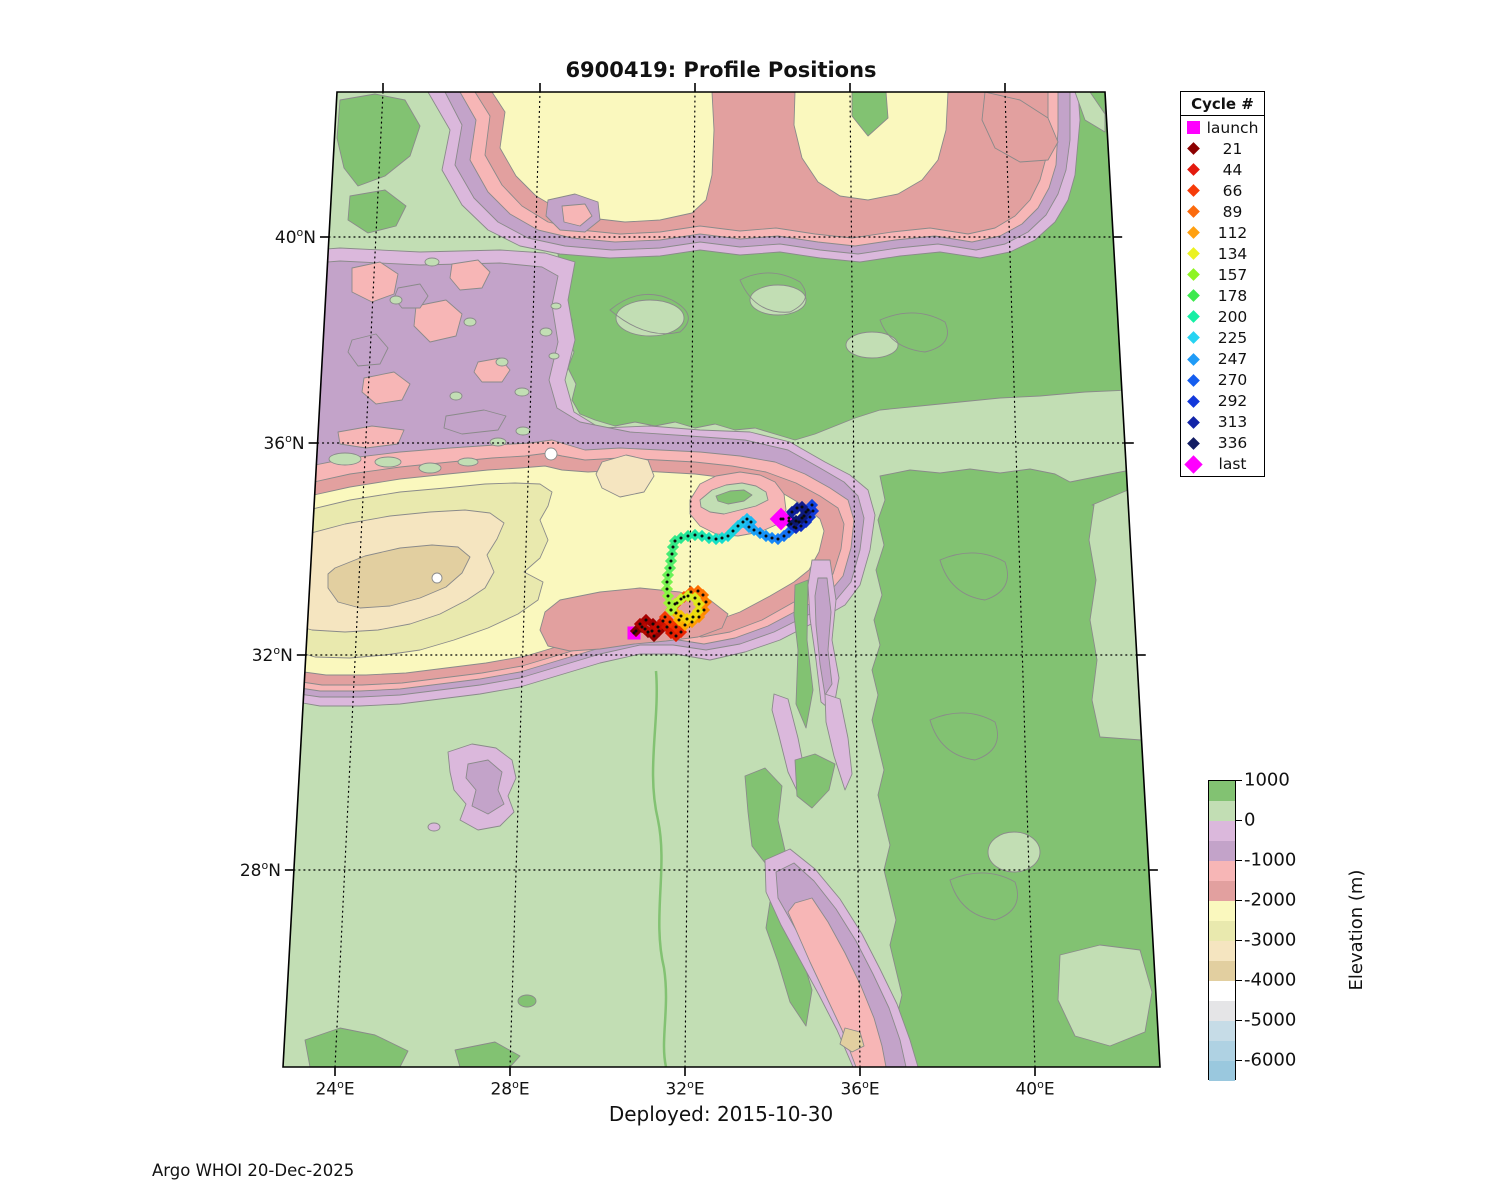  I want to click on legend-entry: 21, so click(1222, 149).